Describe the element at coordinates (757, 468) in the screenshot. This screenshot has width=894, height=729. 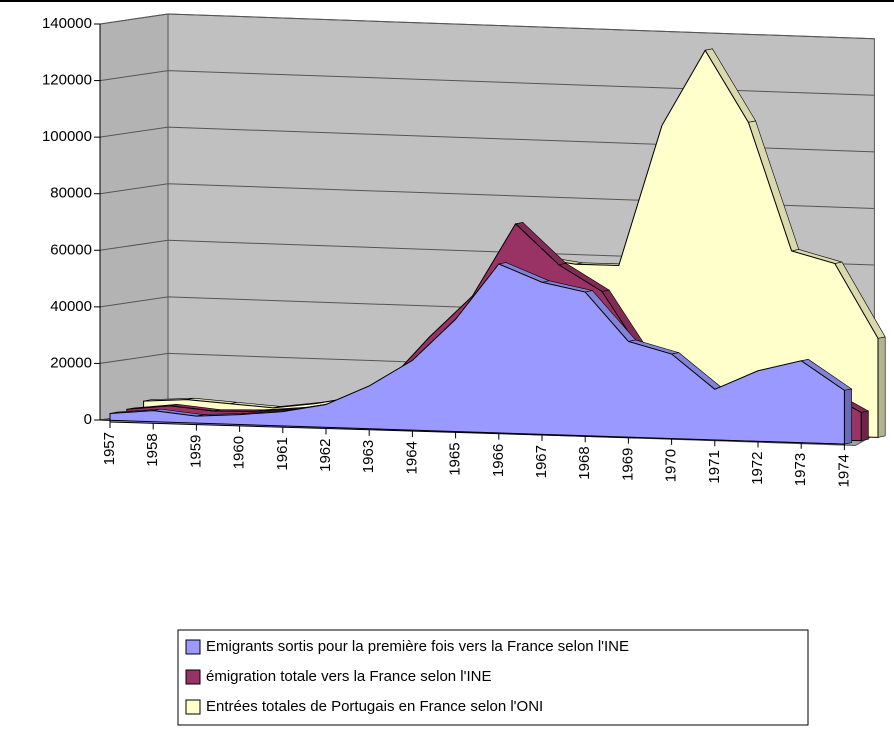
I see `x-tick-label: 1972` at that location.